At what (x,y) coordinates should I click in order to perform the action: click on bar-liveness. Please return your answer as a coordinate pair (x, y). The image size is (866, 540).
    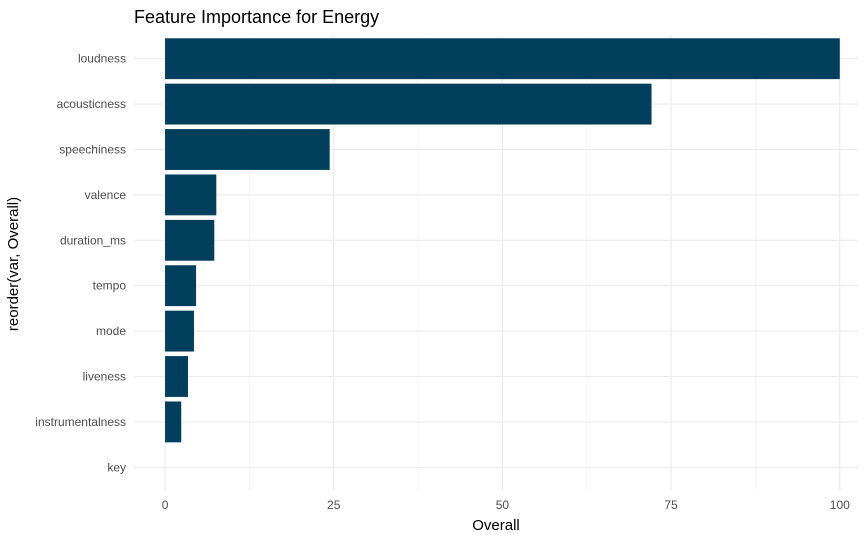
    Looking at the image, I should click on (176, 376).